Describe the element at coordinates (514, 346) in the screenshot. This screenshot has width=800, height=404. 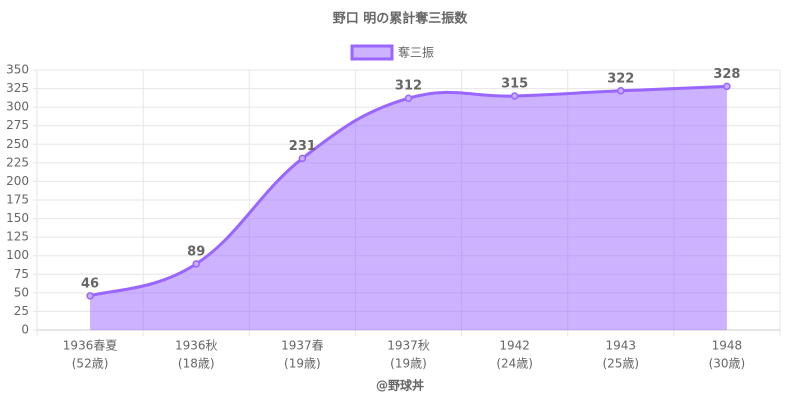
I see `x-tick-label: 1942` at that location.